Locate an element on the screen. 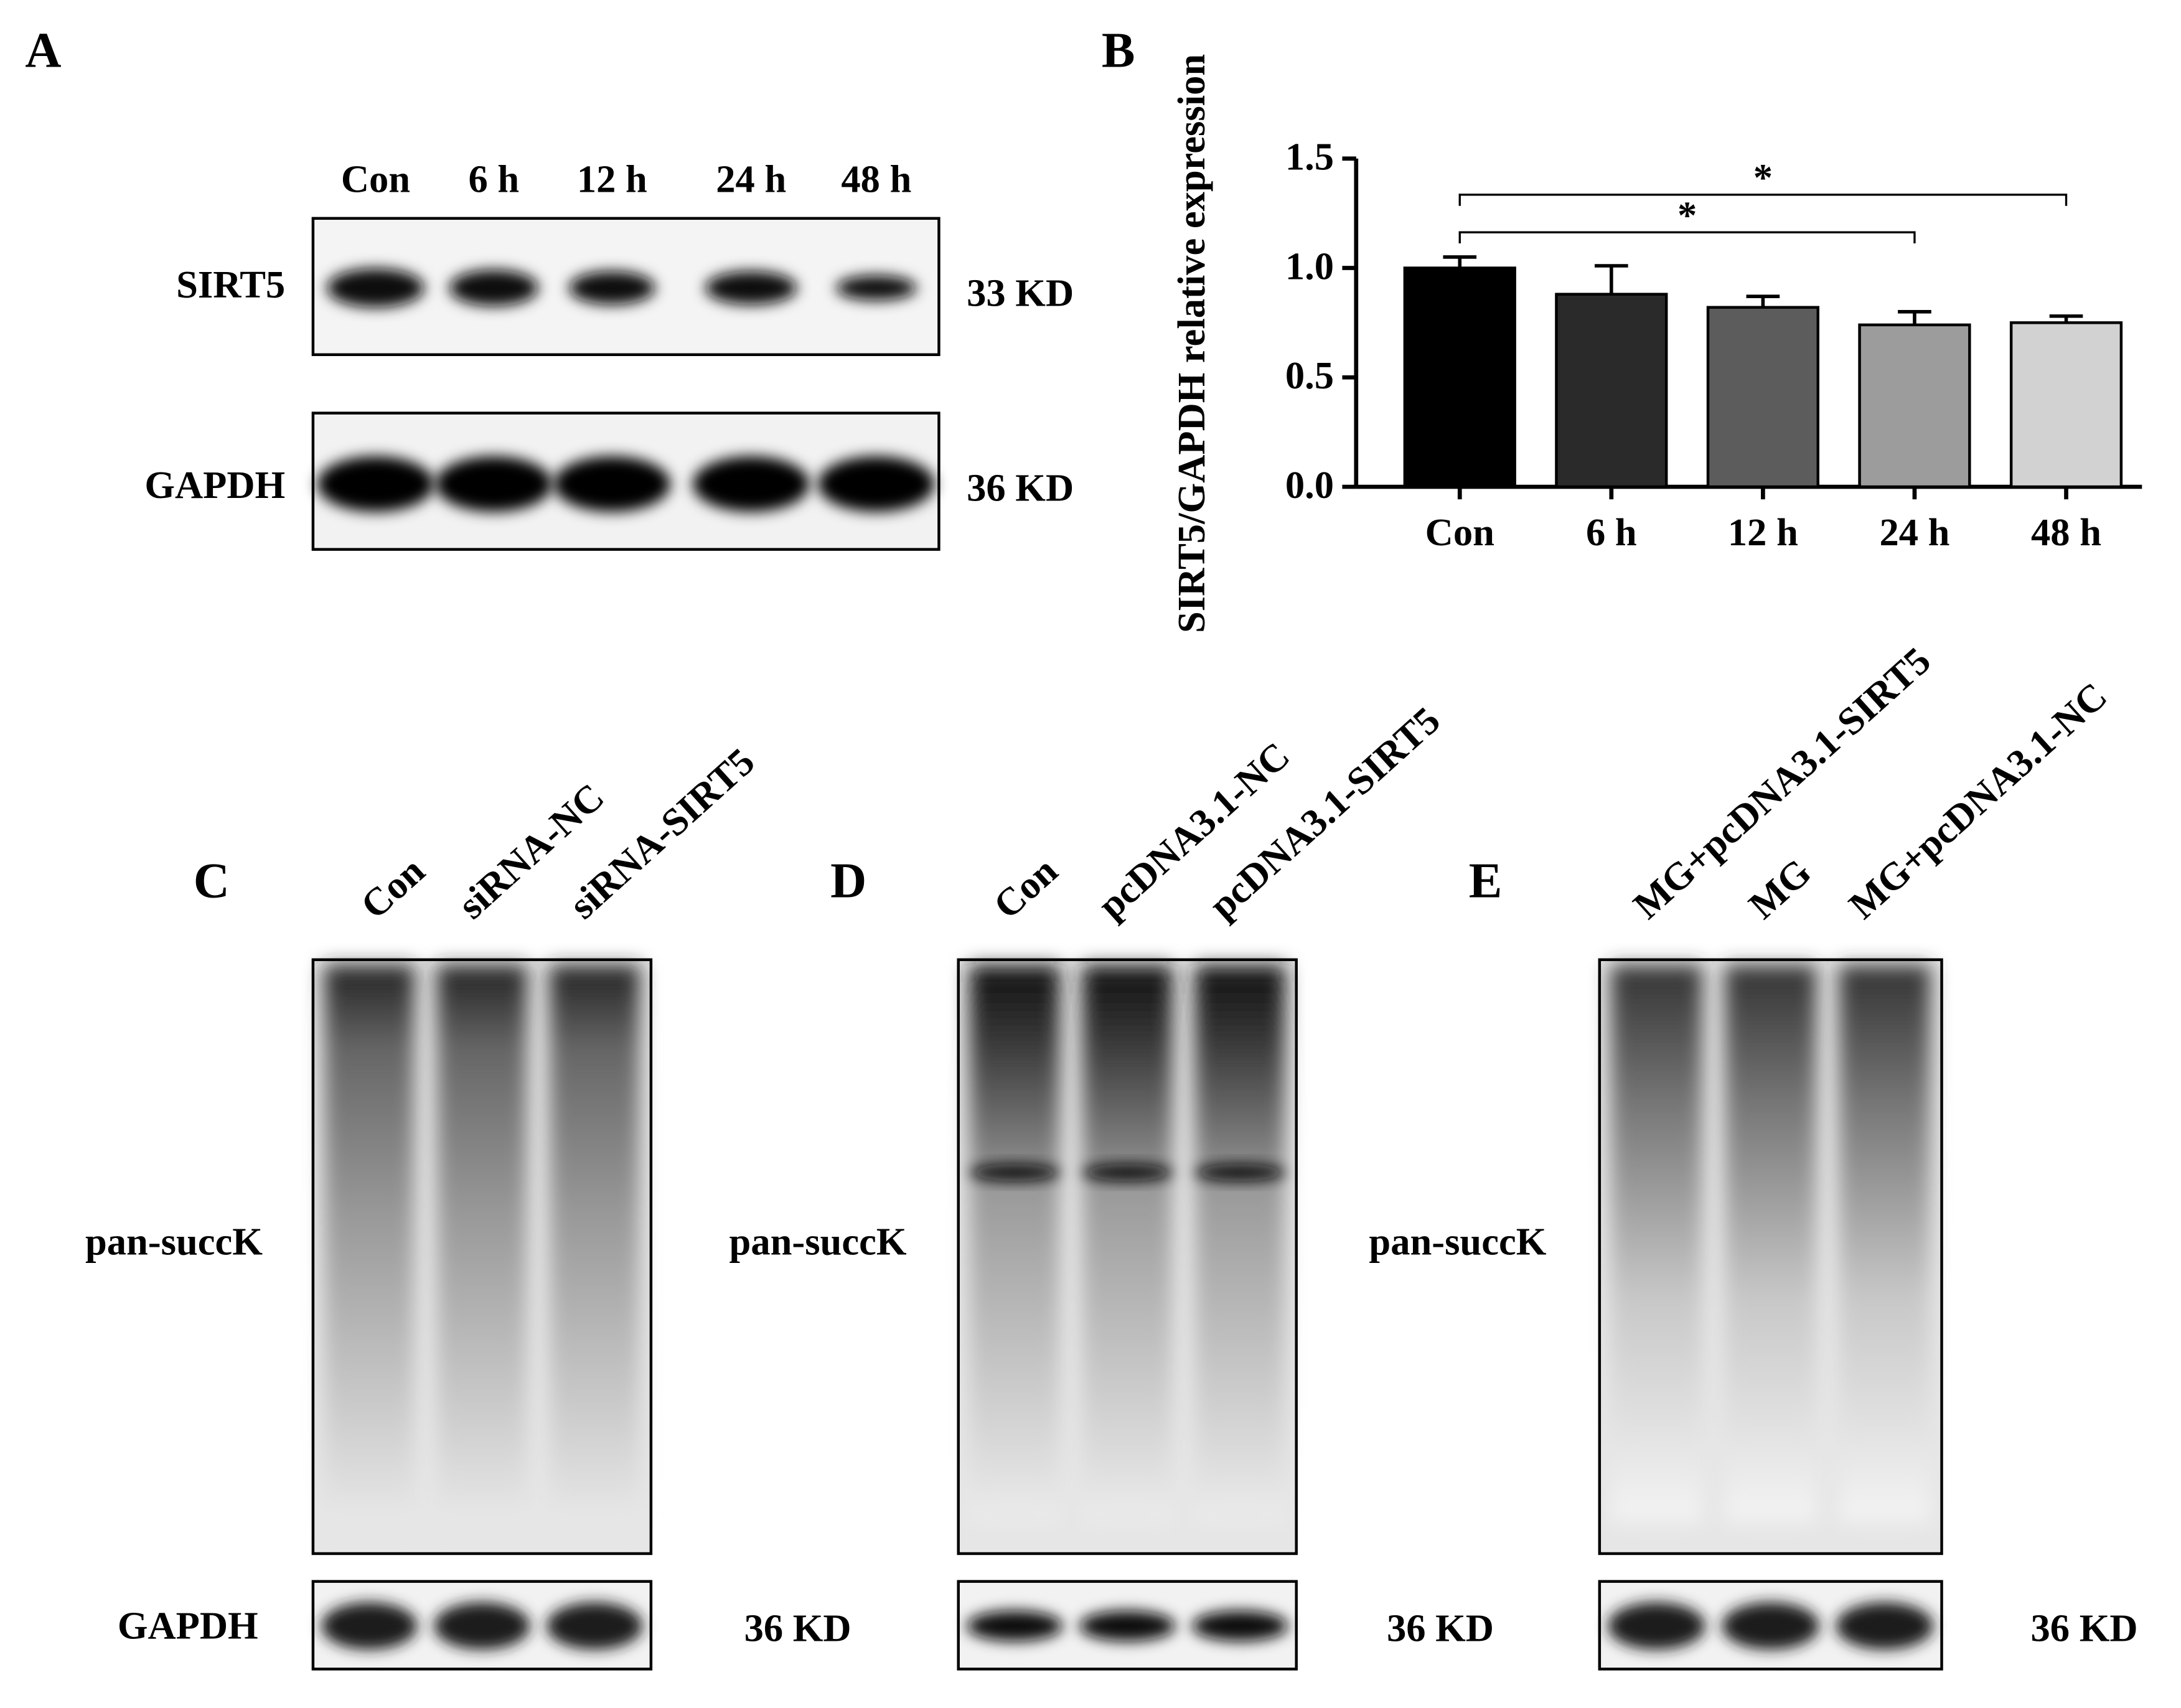 The image size is (2181, 1708). x-tick-label: 12 h is located at coordinates (1763, 532).